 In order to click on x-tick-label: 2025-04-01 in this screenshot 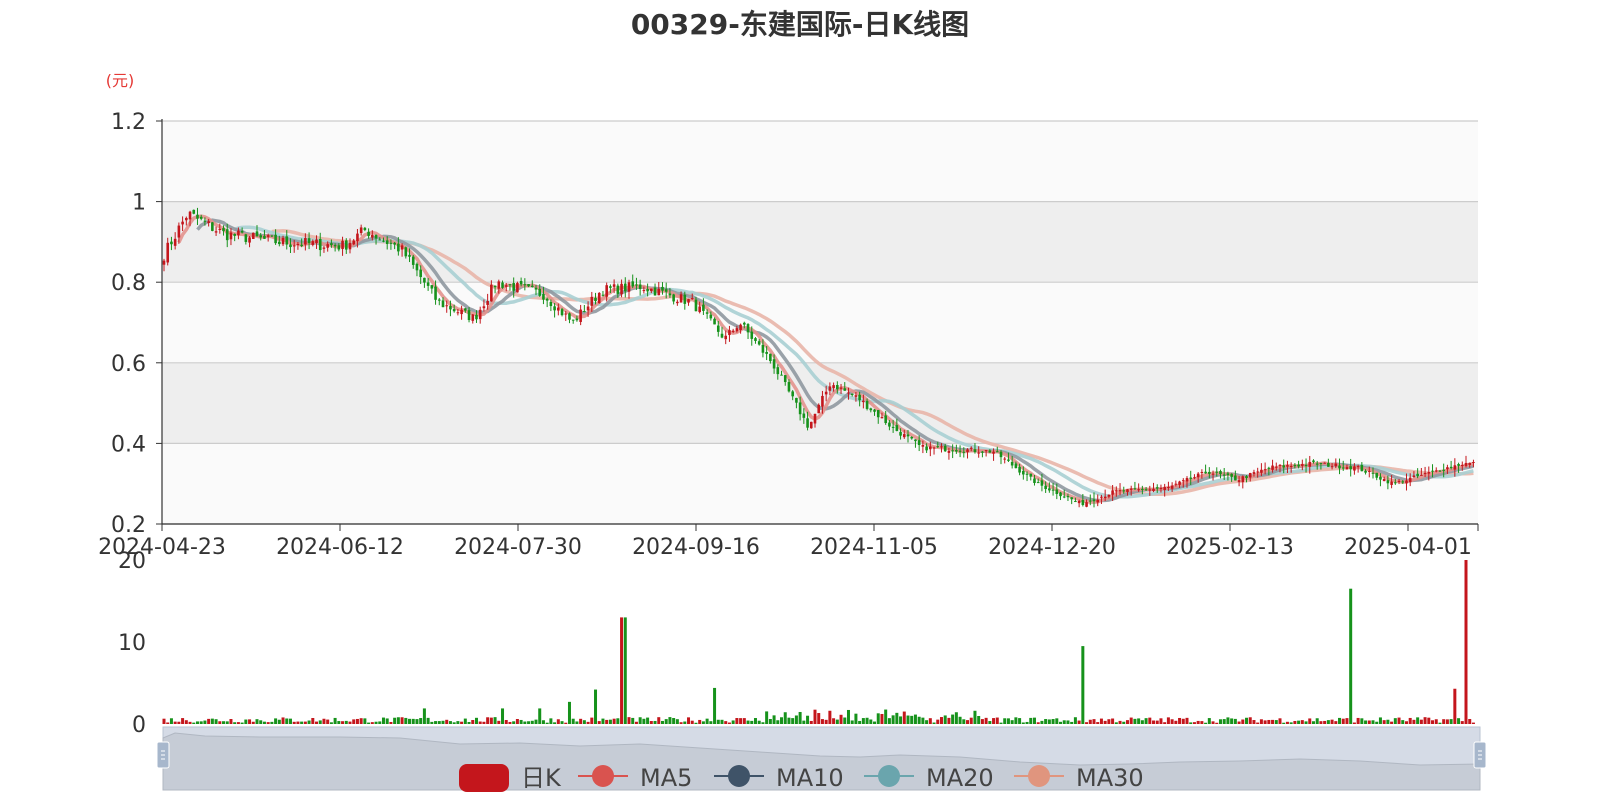, I will do `click(1408, 547)`.